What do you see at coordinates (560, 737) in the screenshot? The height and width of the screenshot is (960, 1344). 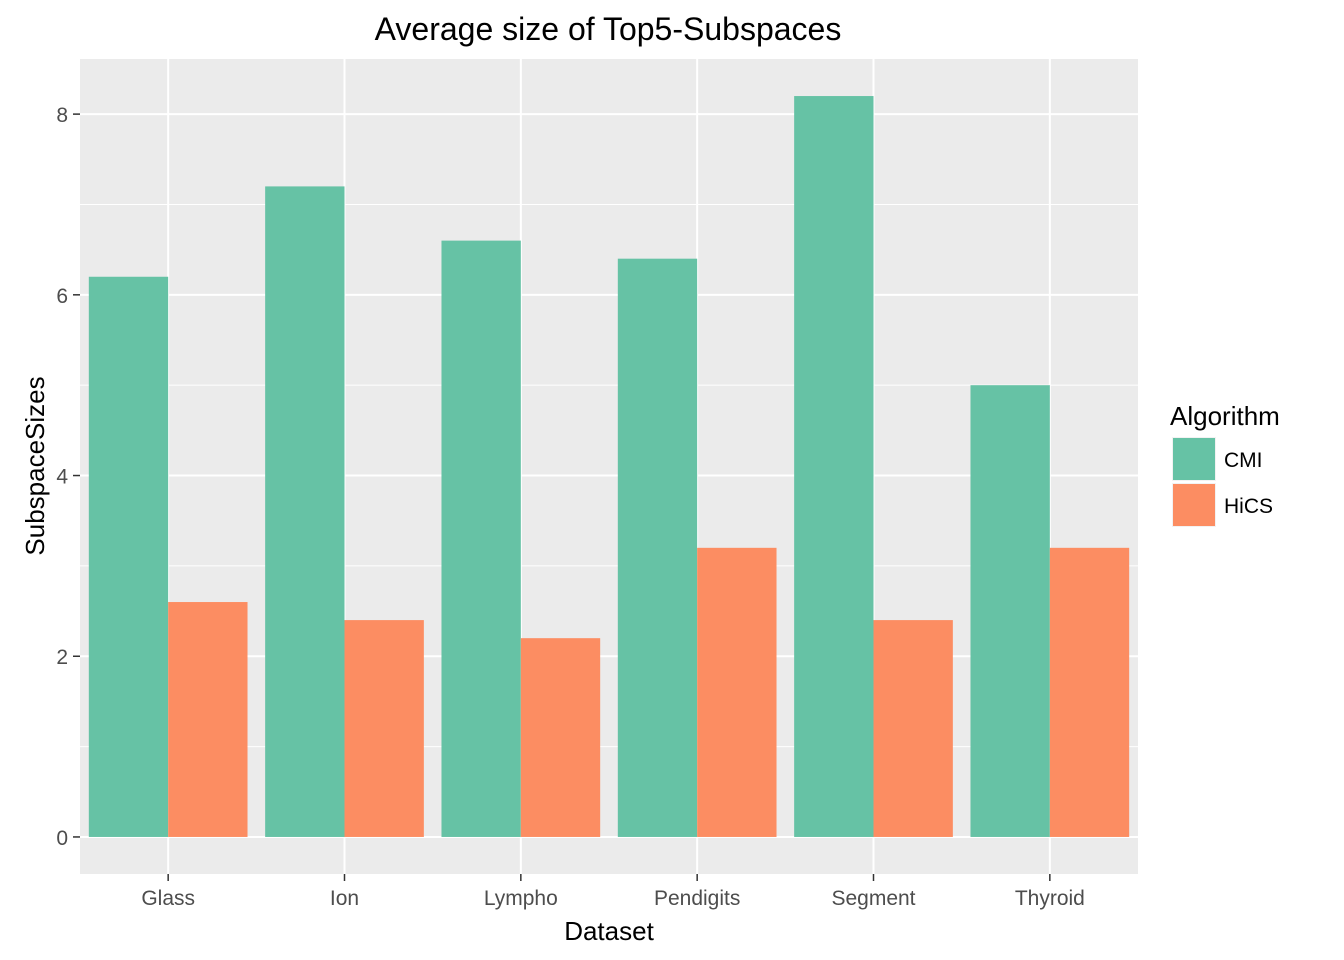 I see `bar-hics-lympho` at bounding box center [560, 737].